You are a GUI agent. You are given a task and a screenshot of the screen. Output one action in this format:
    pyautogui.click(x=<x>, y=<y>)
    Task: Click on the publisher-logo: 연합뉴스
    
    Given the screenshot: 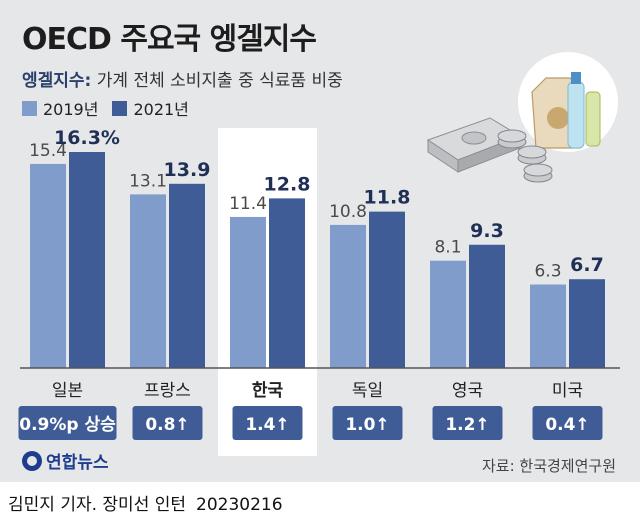 What is the action you would take?
    pyautogui.click(x=65, y=460)
    